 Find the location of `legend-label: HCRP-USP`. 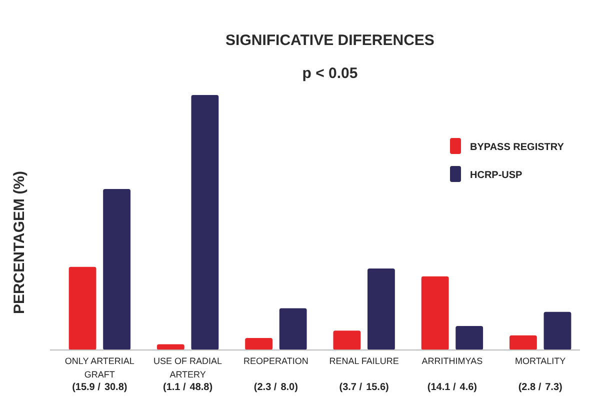

legend-label: HCRP-USP is located at coordinates (496, 175).